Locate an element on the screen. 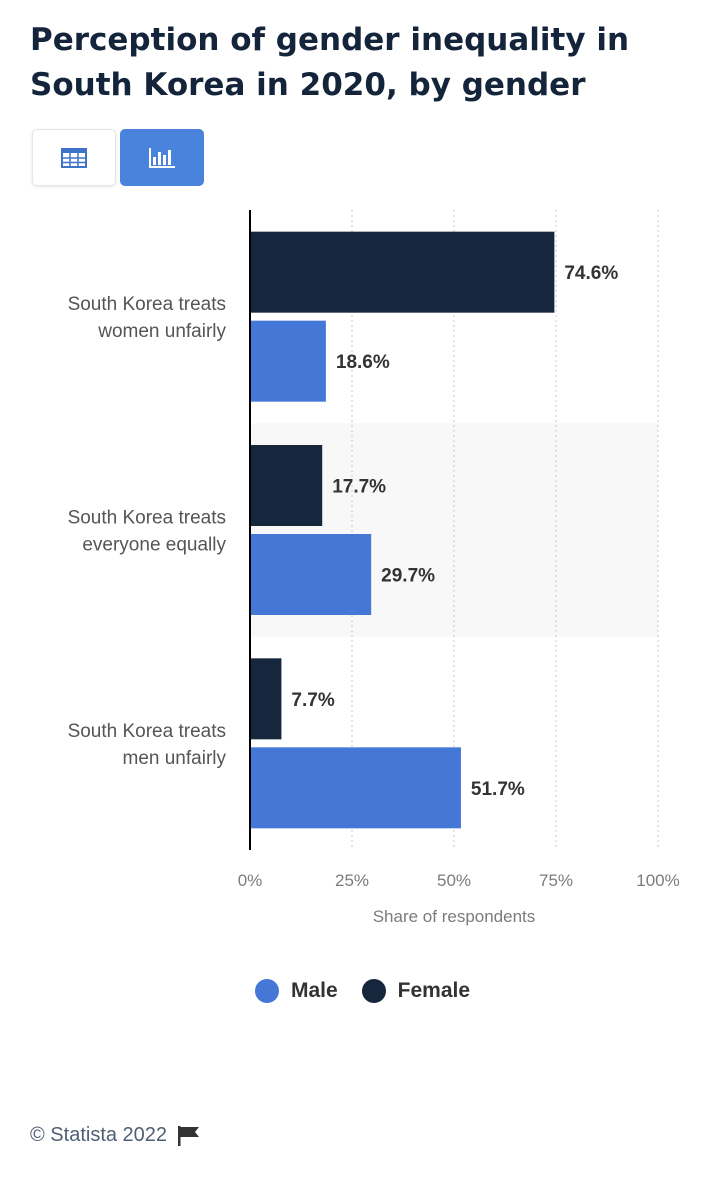 The image size is (725, 1200). x-tick-label: 100% is located at coordinates (657, 880).